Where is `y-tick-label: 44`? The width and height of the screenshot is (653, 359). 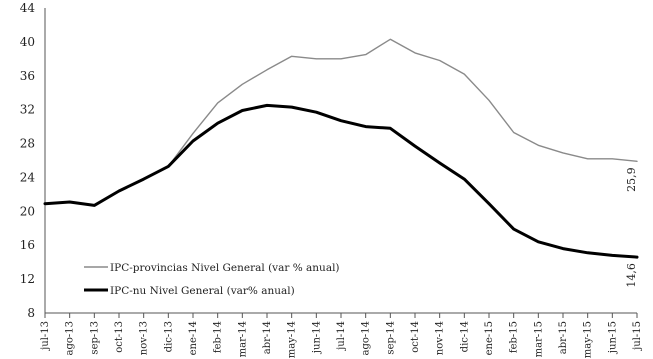
y-tick-label: 44 is located at coordinates (28, 8).